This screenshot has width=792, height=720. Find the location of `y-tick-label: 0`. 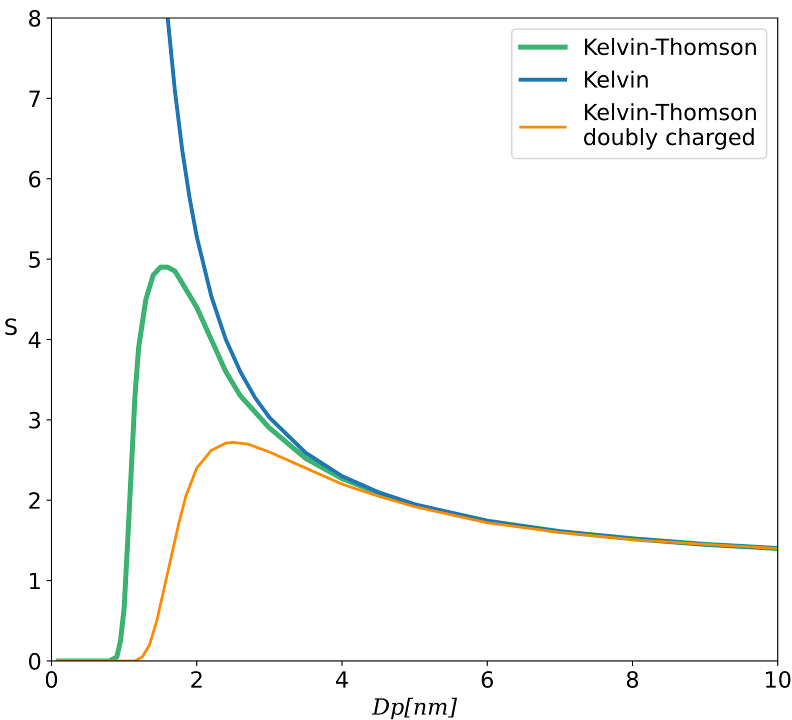

y-tick-label: 0 is located at coordinates (34, 661).